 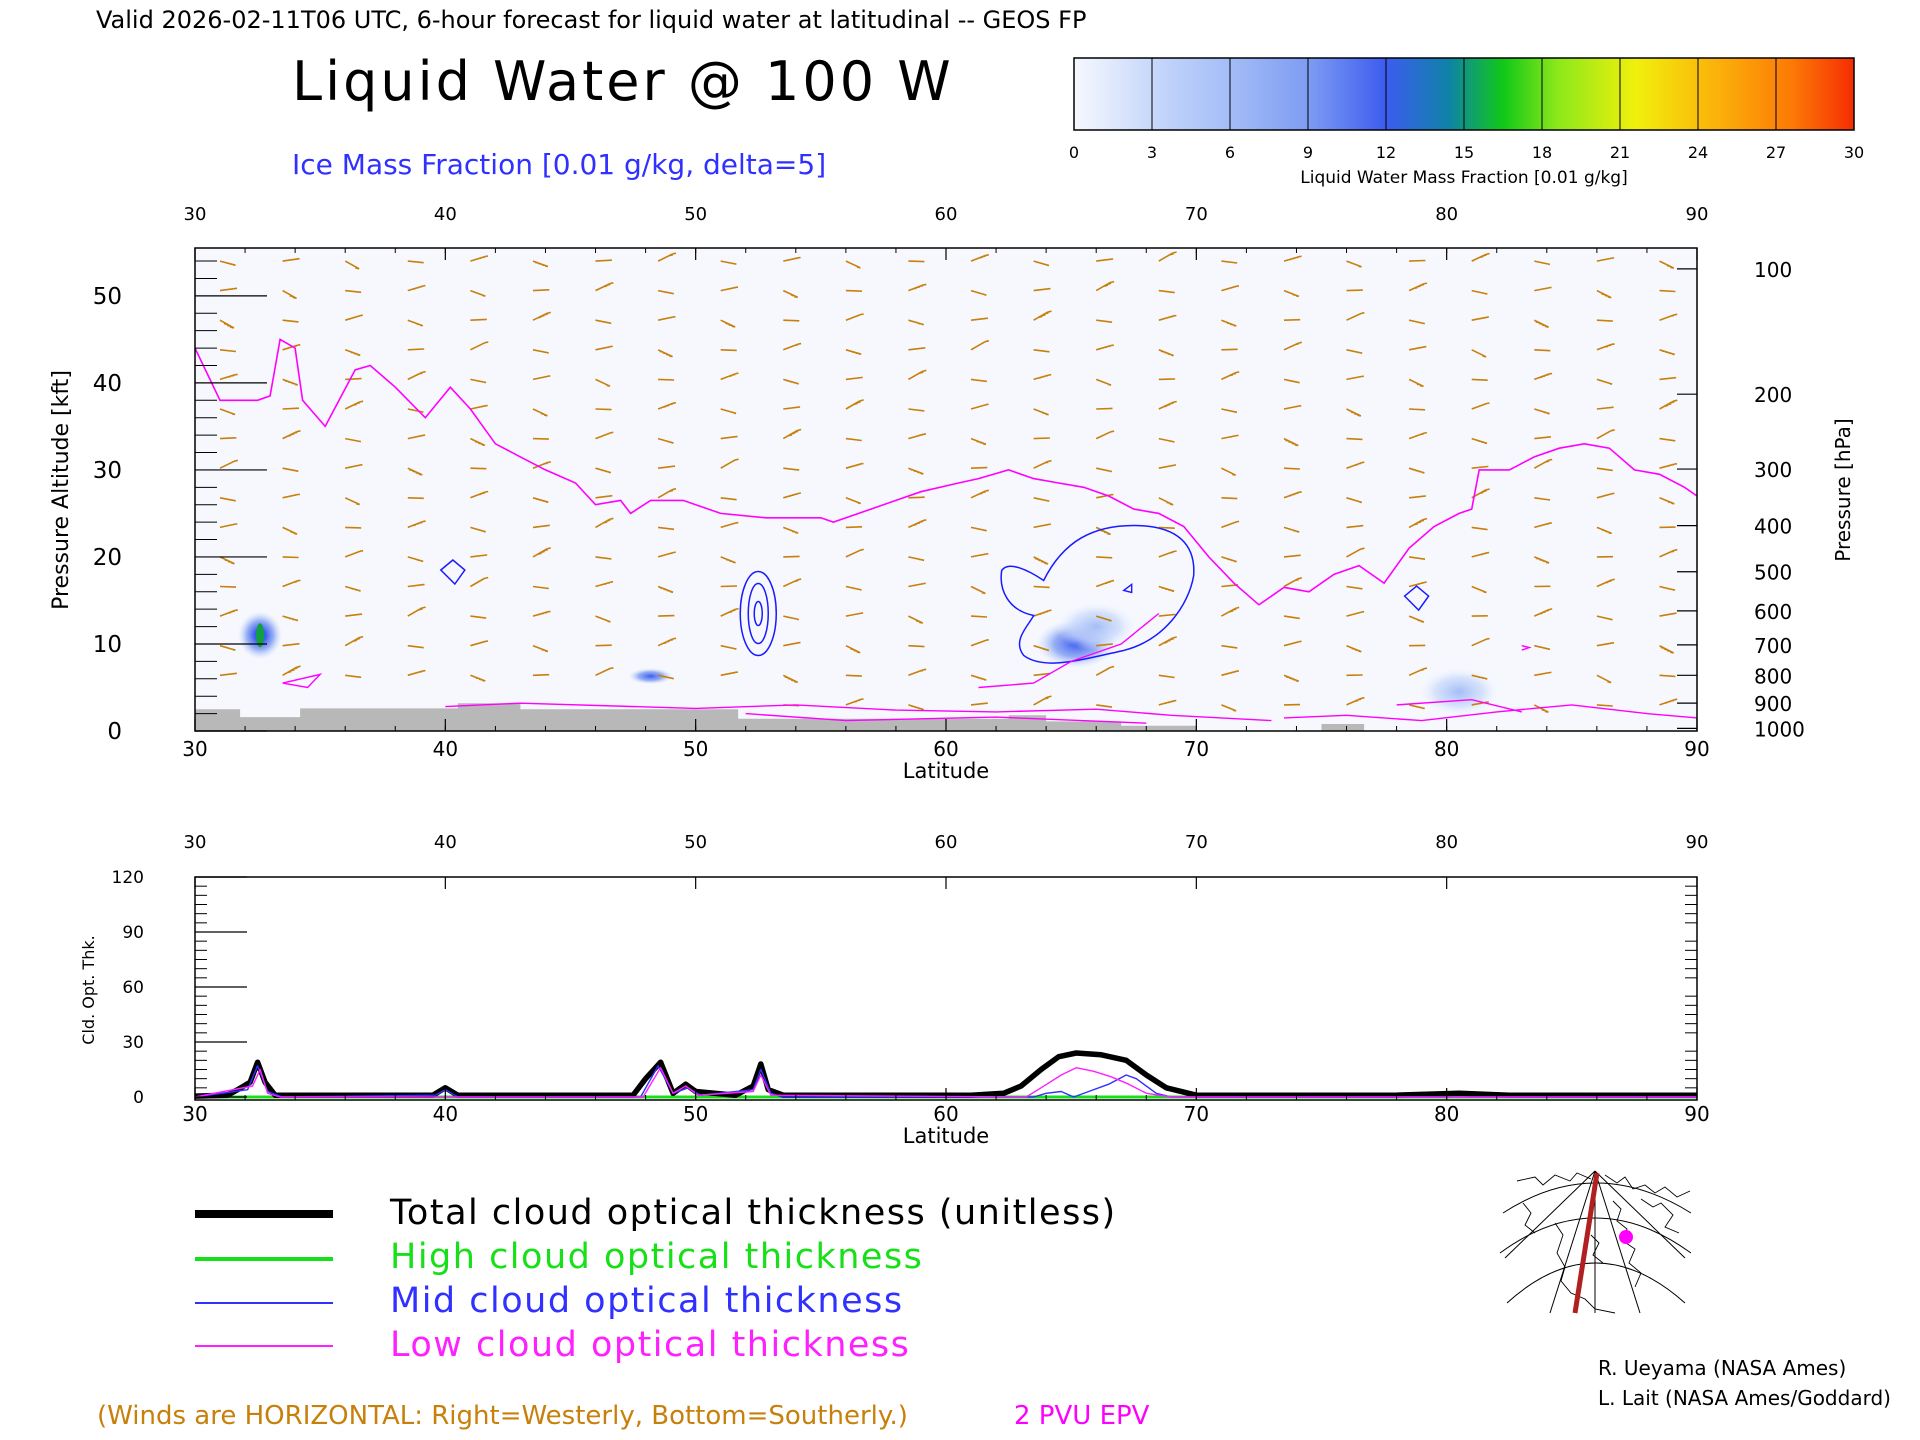 I want to click on colorbar-tick-label: 18, so click(x=1542, y=152).